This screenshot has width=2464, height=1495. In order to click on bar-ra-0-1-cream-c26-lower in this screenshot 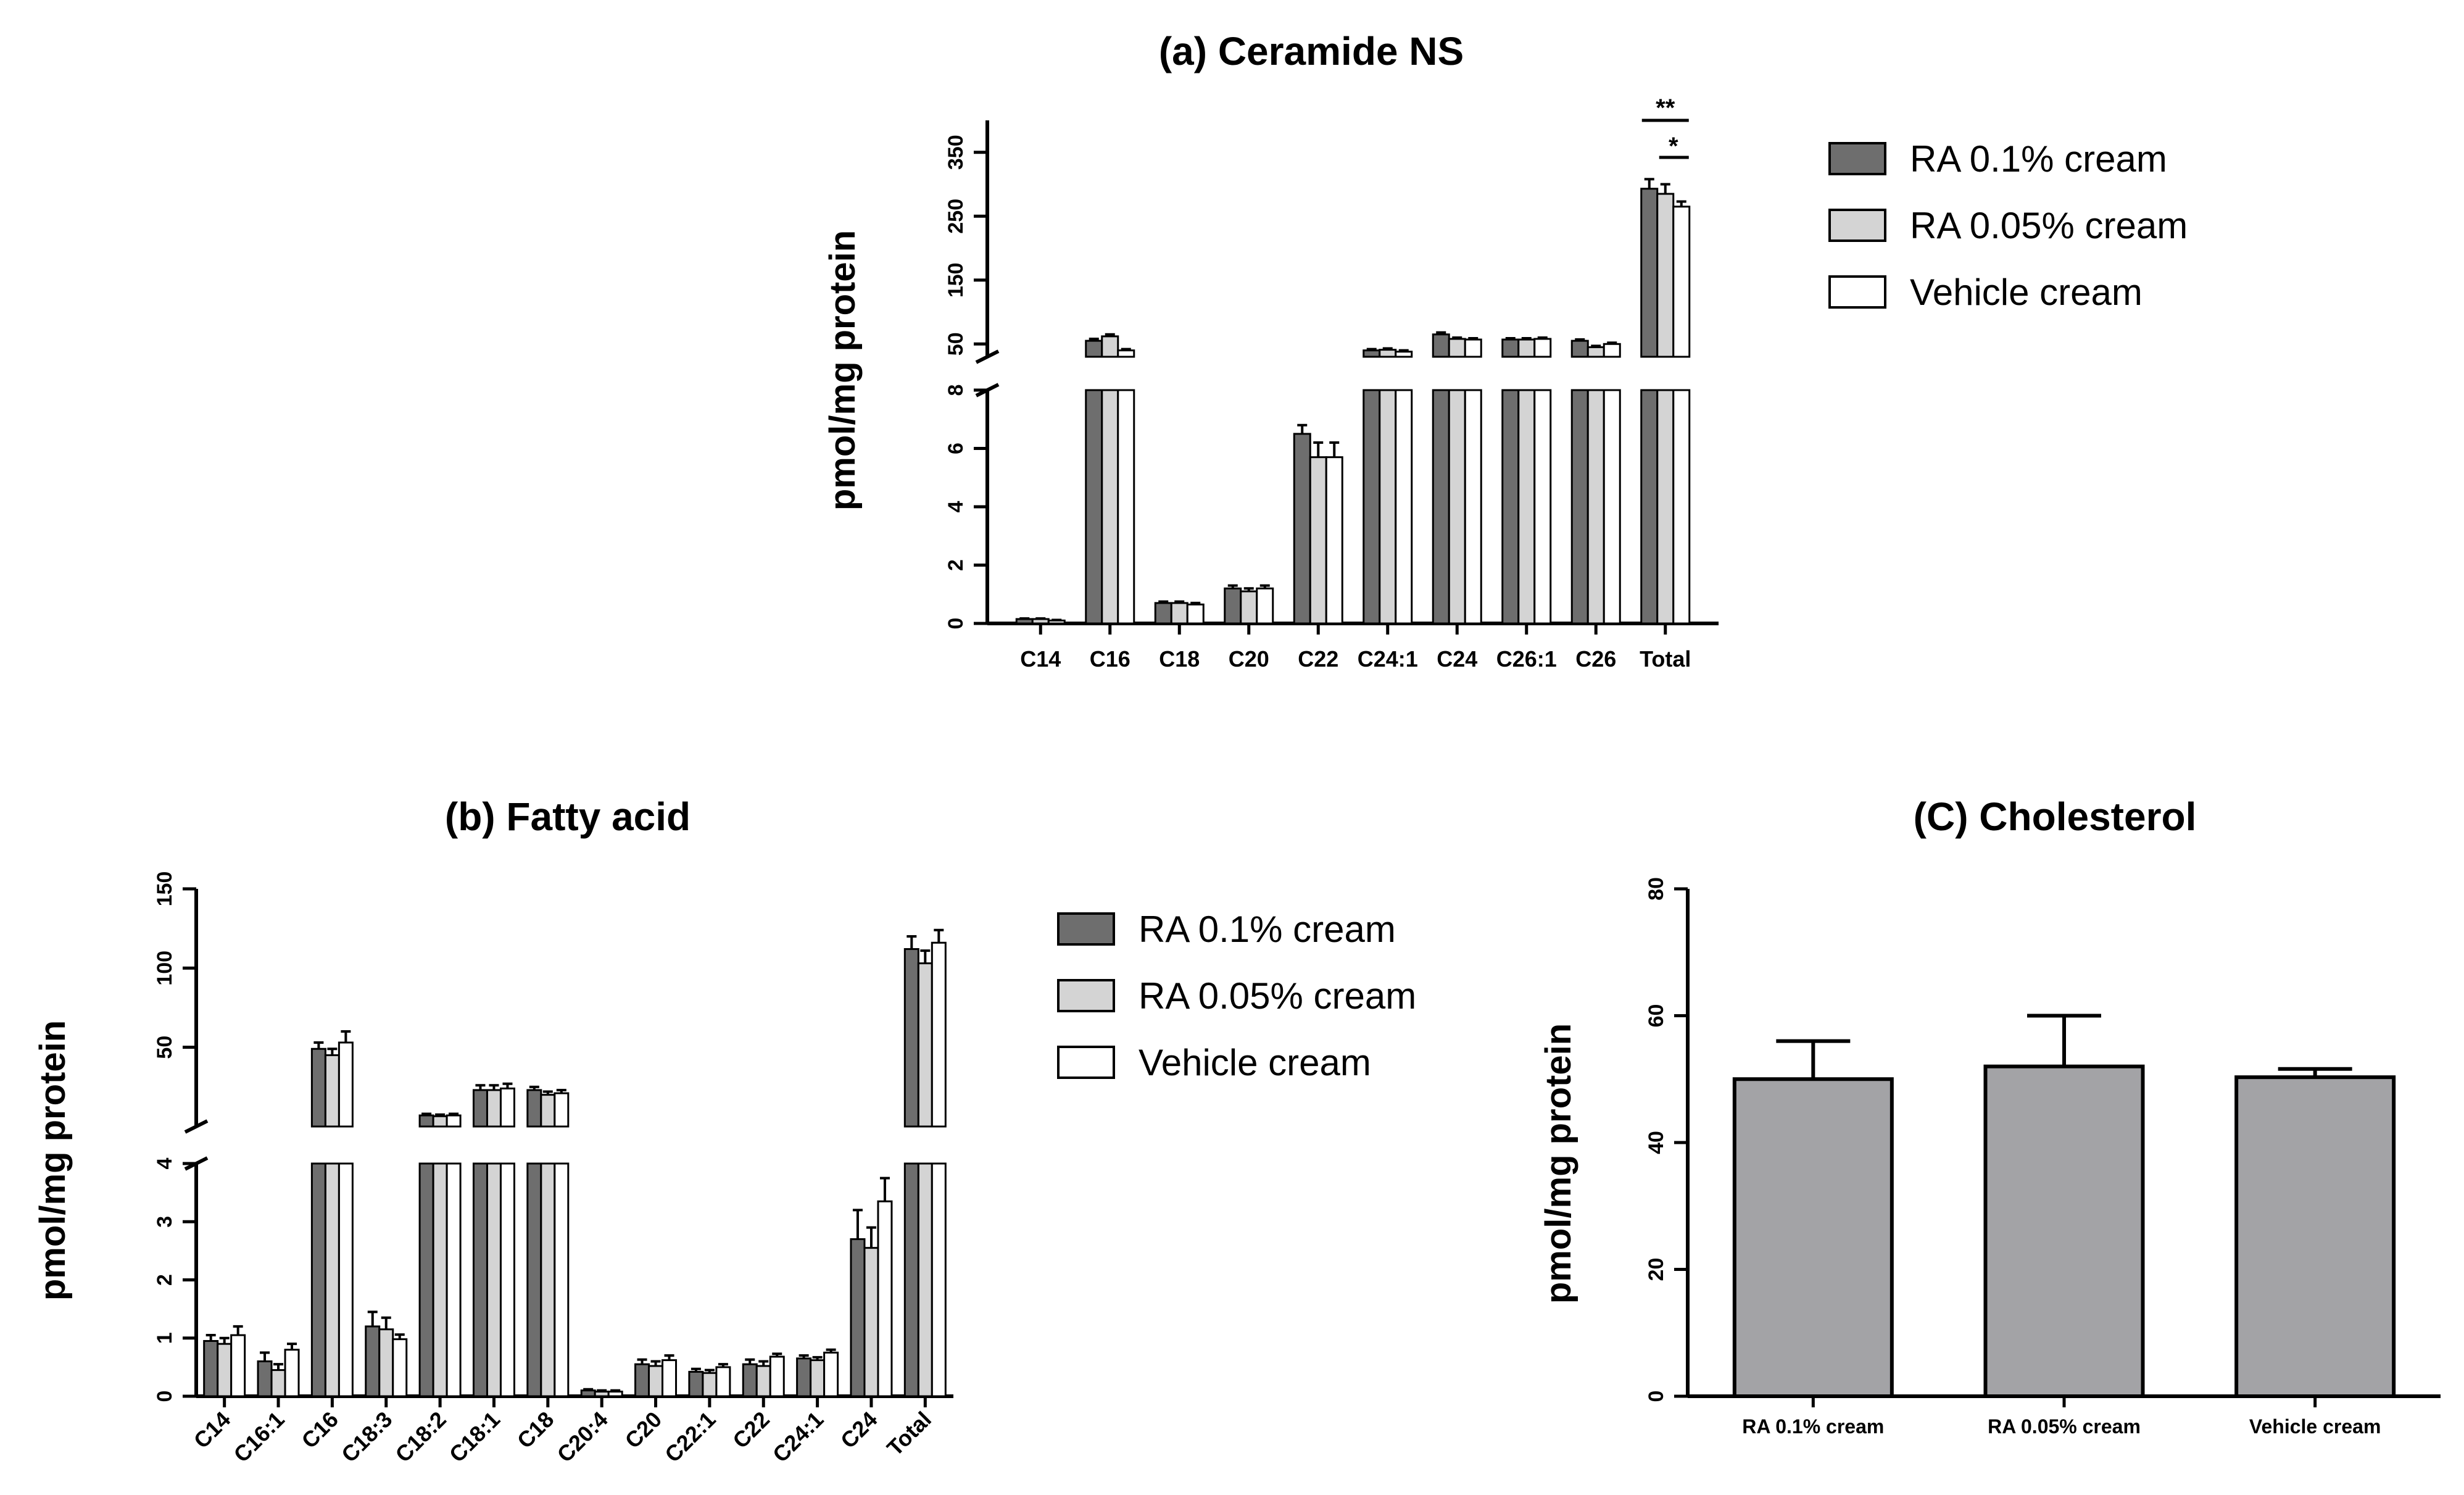, I will do `click(1579, 507)`.